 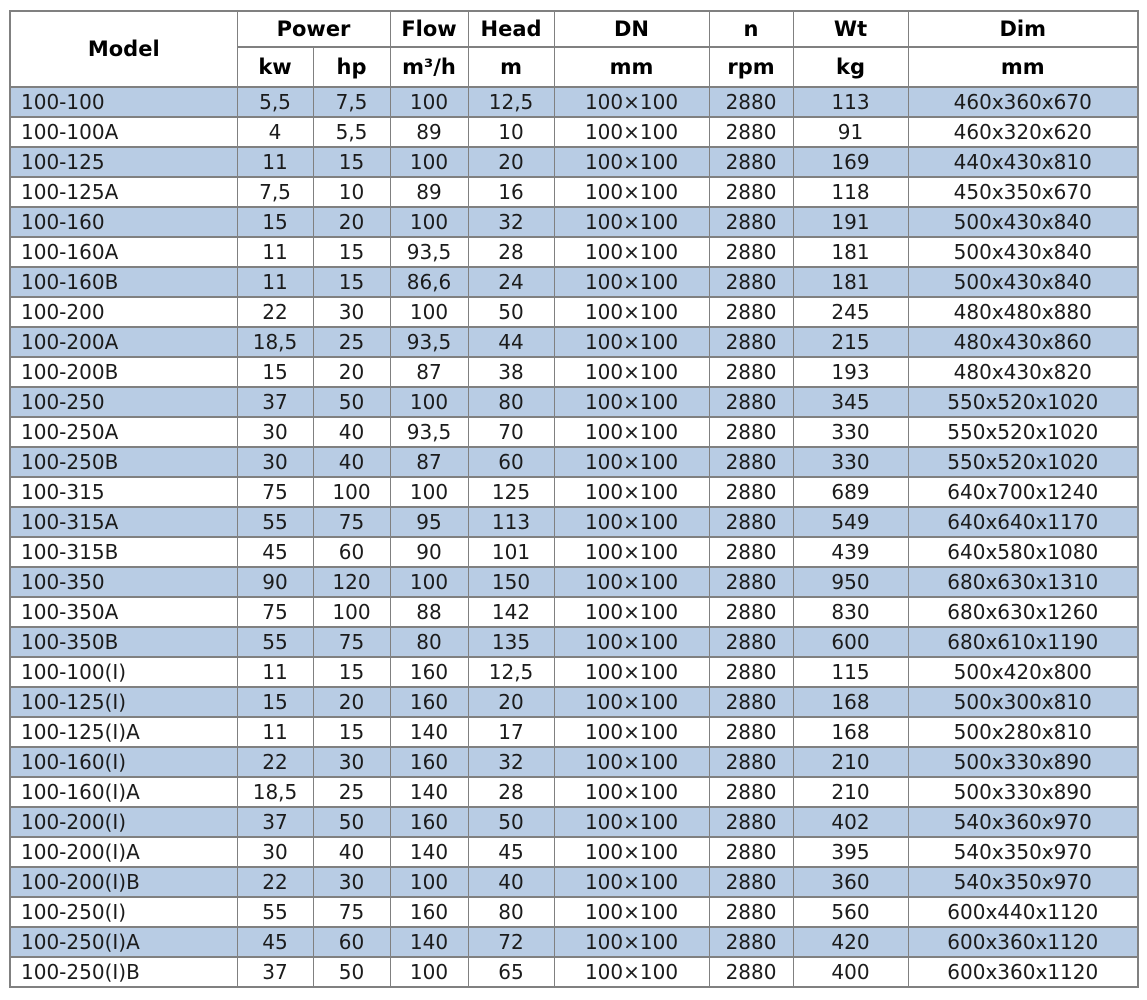 I want to click on cell-model: 100-350A, so click(x=123, y=612).